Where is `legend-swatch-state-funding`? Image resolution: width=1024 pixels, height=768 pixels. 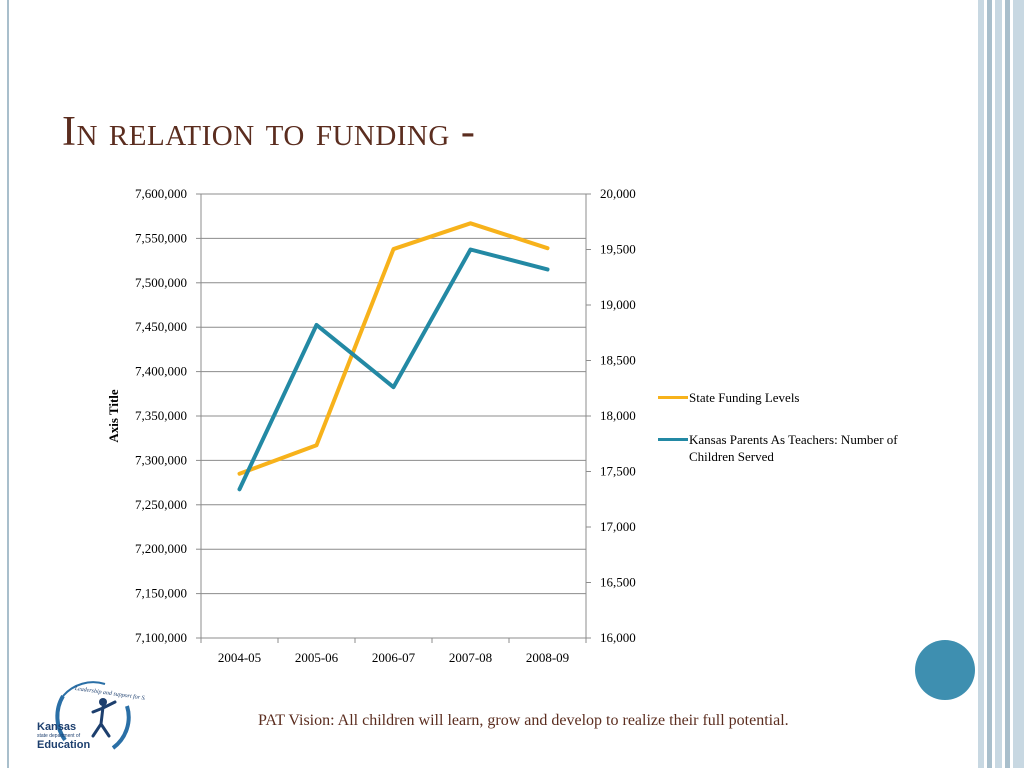
legend-swatch-state-funding is located at coordinates (673, 397).